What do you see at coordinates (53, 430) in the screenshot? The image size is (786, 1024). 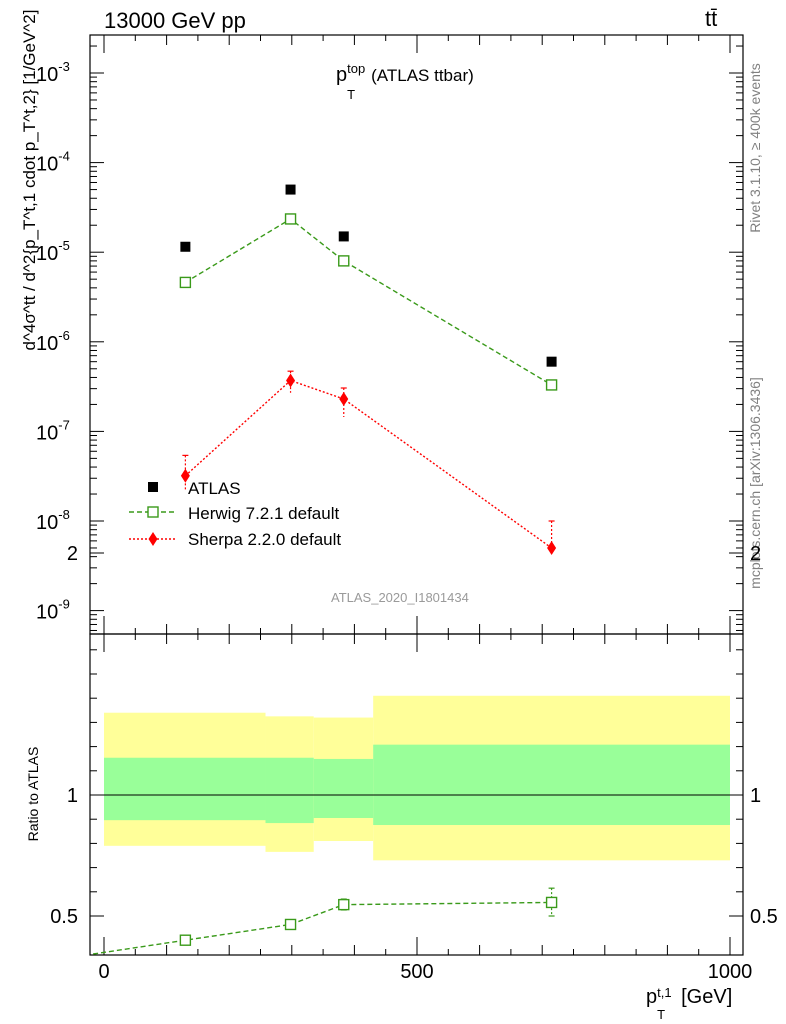 I see `upper-y-tick-label: 10⁻⁷` at bounding box center [53, 430].